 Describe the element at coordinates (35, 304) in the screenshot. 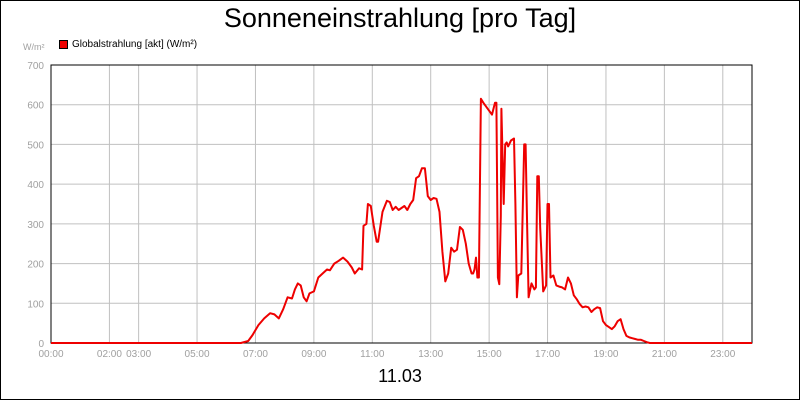

I see `y-tick-label: 100` at that location.